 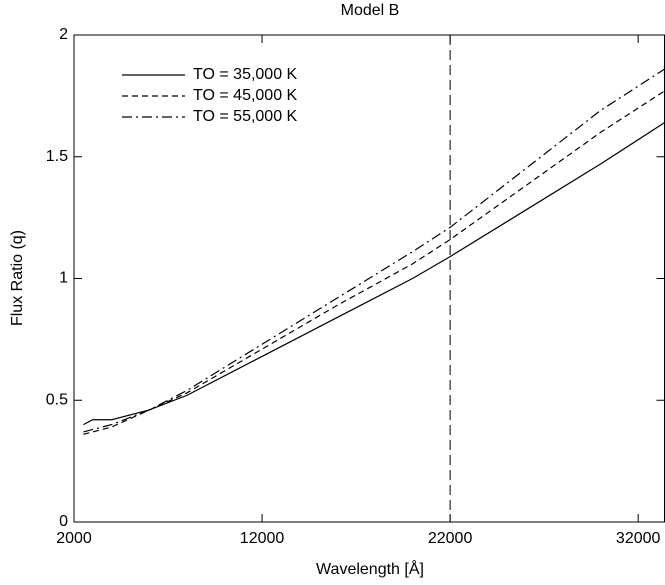 What do you see at coordinates (74, 538) in the screenshot?
I see `x-tick-label: 2000` at bounding box center [74, 538].